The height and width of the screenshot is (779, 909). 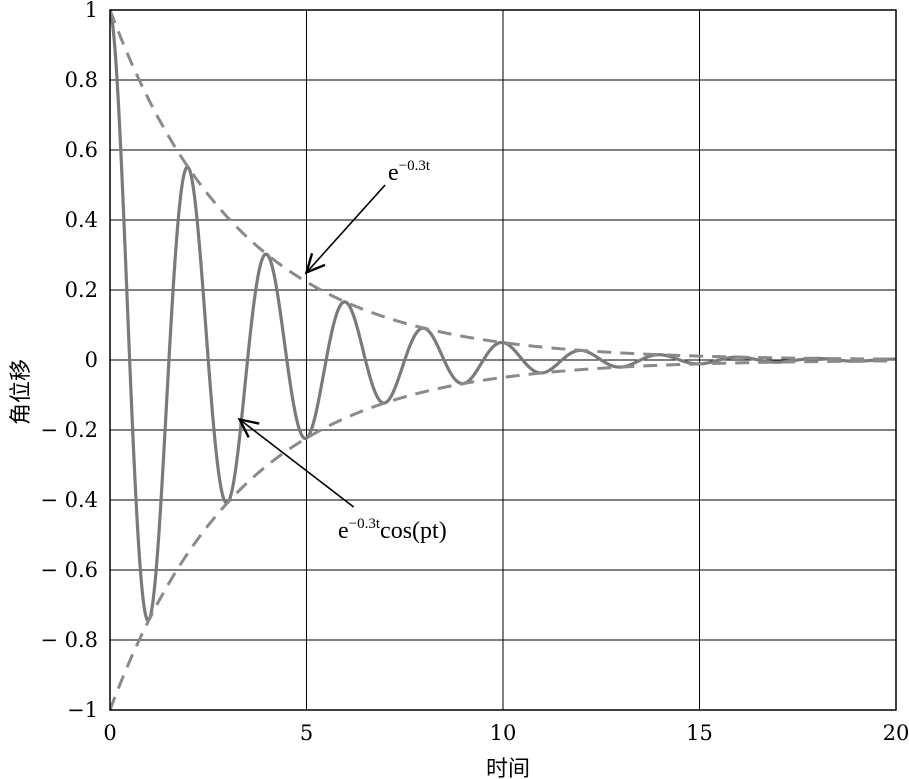 I want to click on annotations: e−0.3t e−0.3tcos(pt), so click(x=342, y=351).